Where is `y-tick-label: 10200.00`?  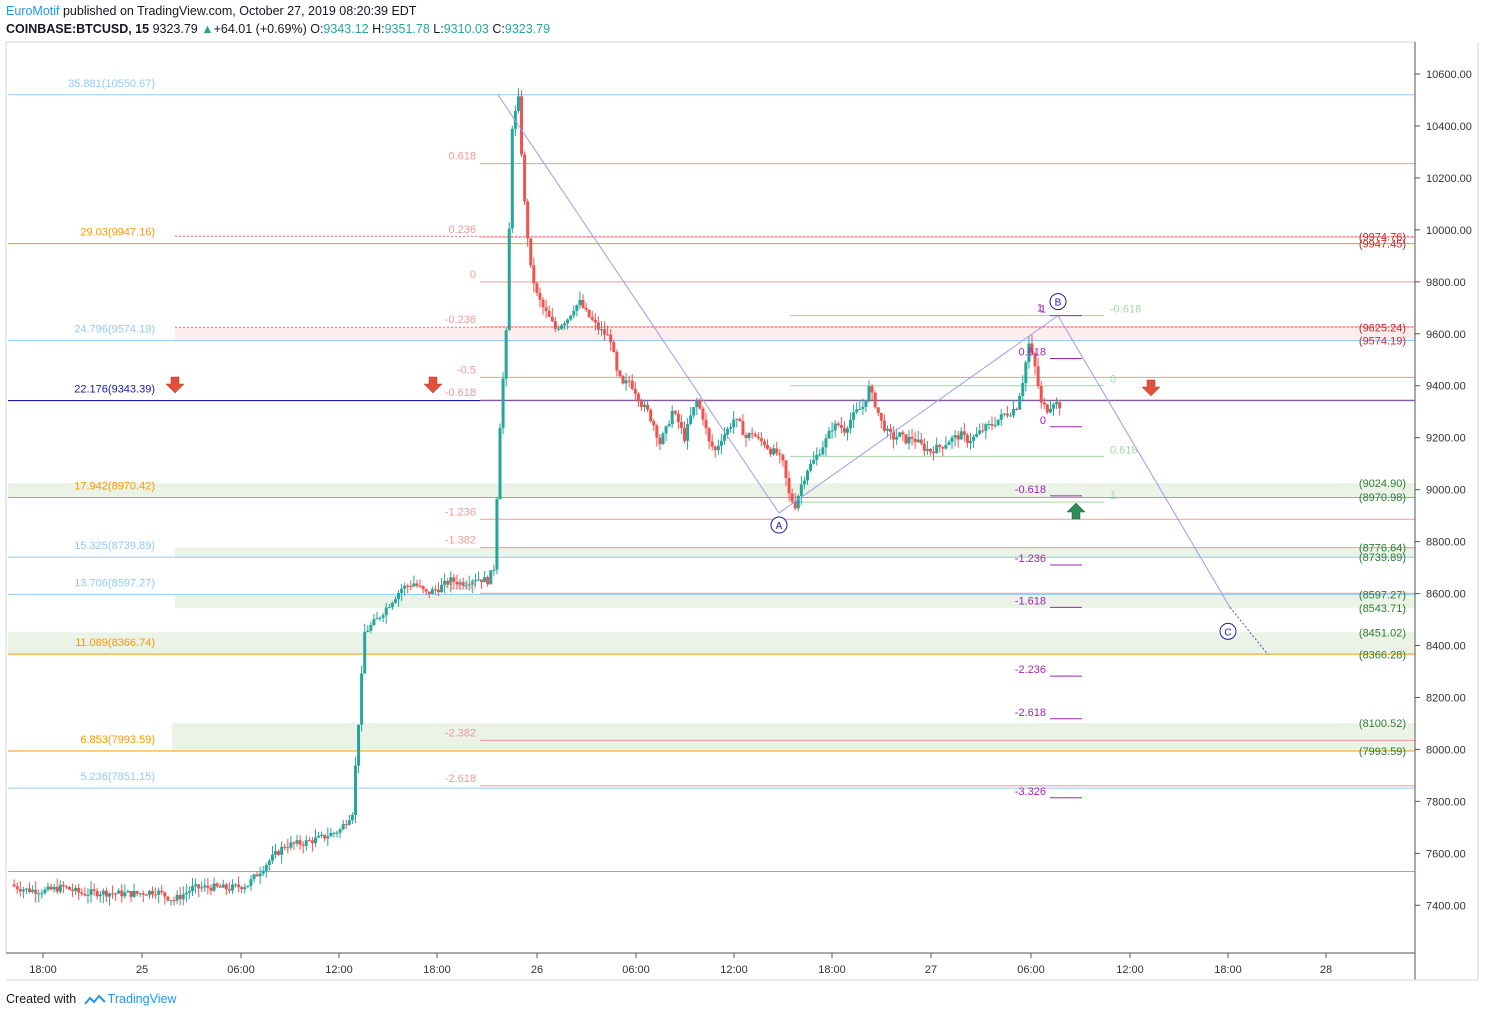 y-tick-label: 10200.00 is located at coordinates (1449, 179).